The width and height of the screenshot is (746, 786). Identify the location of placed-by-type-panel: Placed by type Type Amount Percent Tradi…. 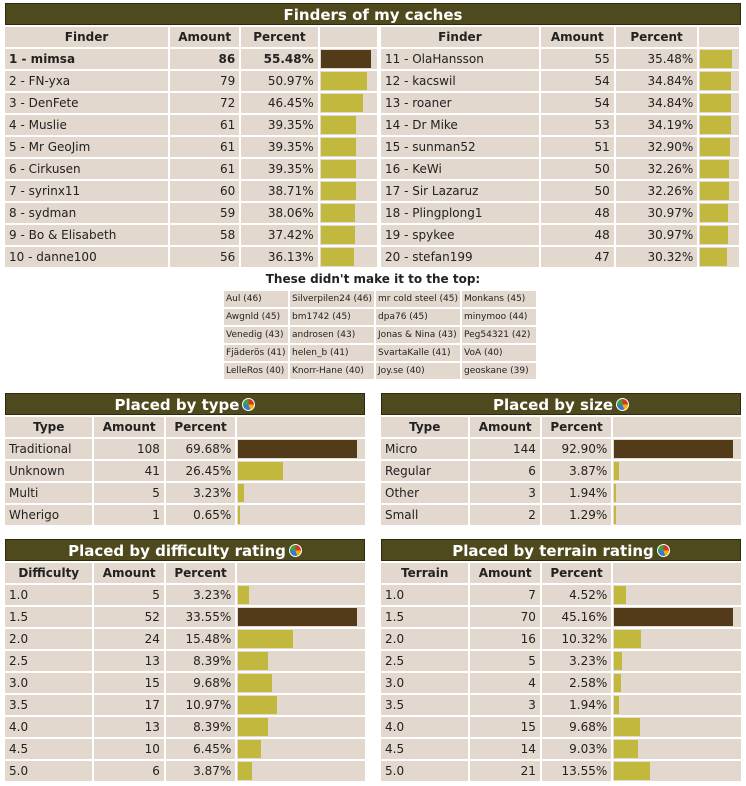
(185, 460).